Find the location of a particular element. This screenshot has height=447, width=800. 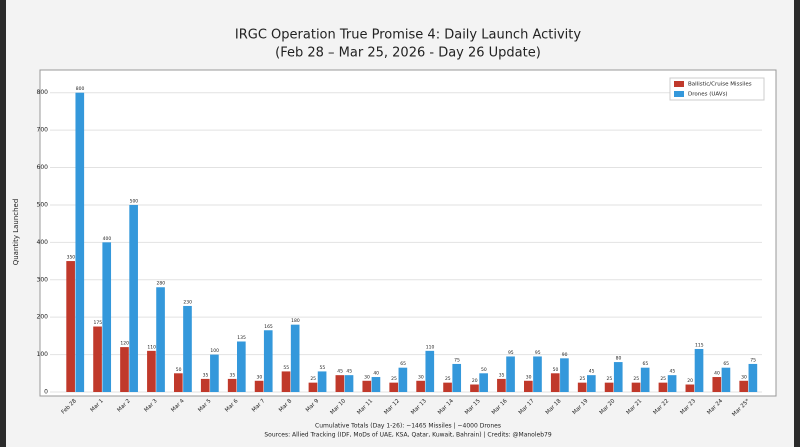

value-label: 100 is located at coordinates (214, 351).